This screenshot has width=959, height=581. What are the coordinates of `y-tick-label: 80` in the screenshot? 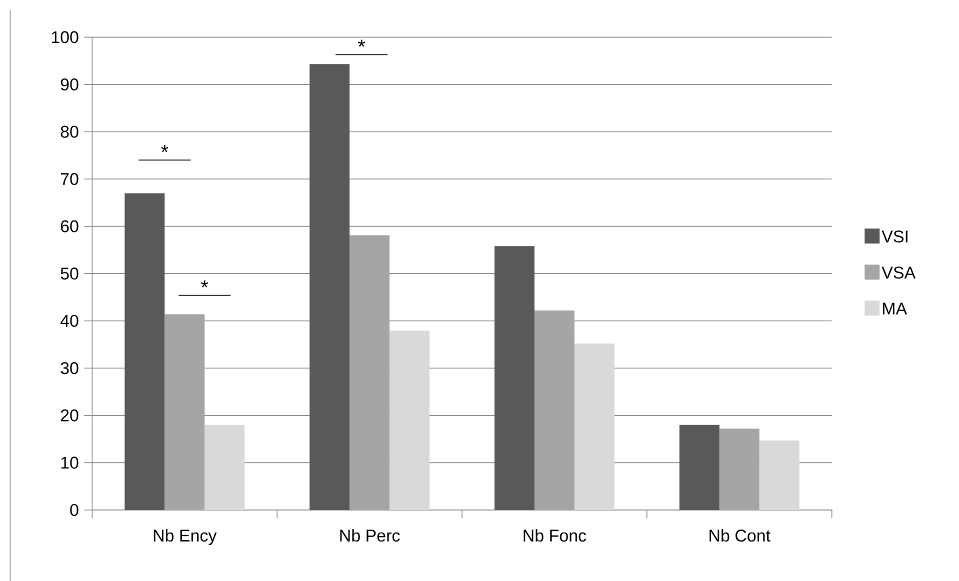 It's located at (69, 132).